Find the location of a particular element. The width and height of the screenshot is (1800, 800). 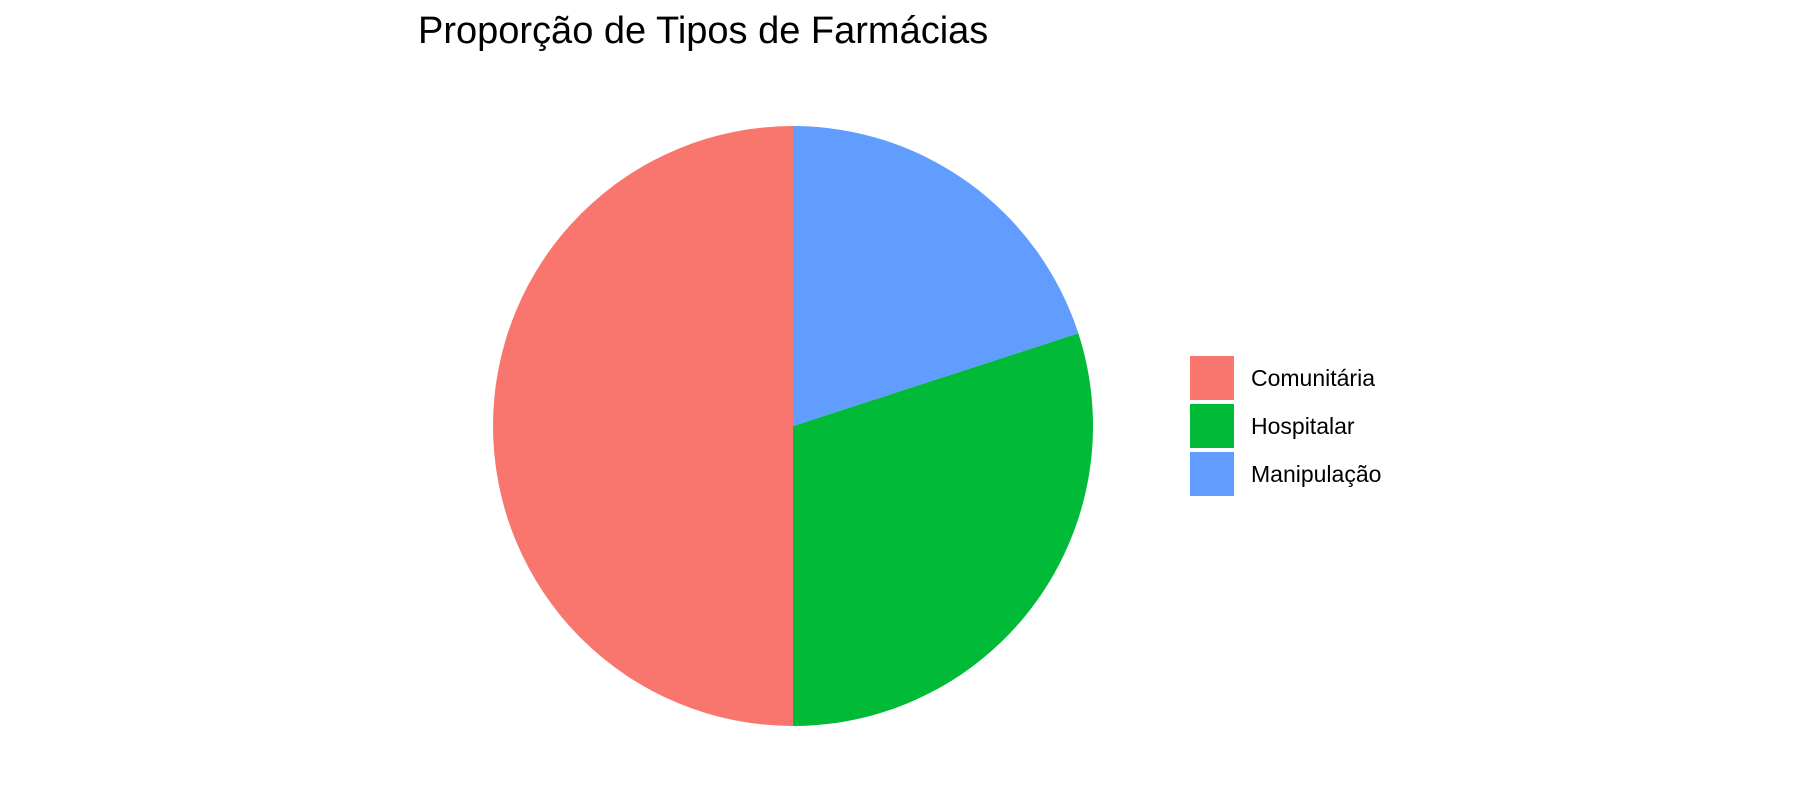

legend-key-comunitaria is located at coordinates (1212, 378).